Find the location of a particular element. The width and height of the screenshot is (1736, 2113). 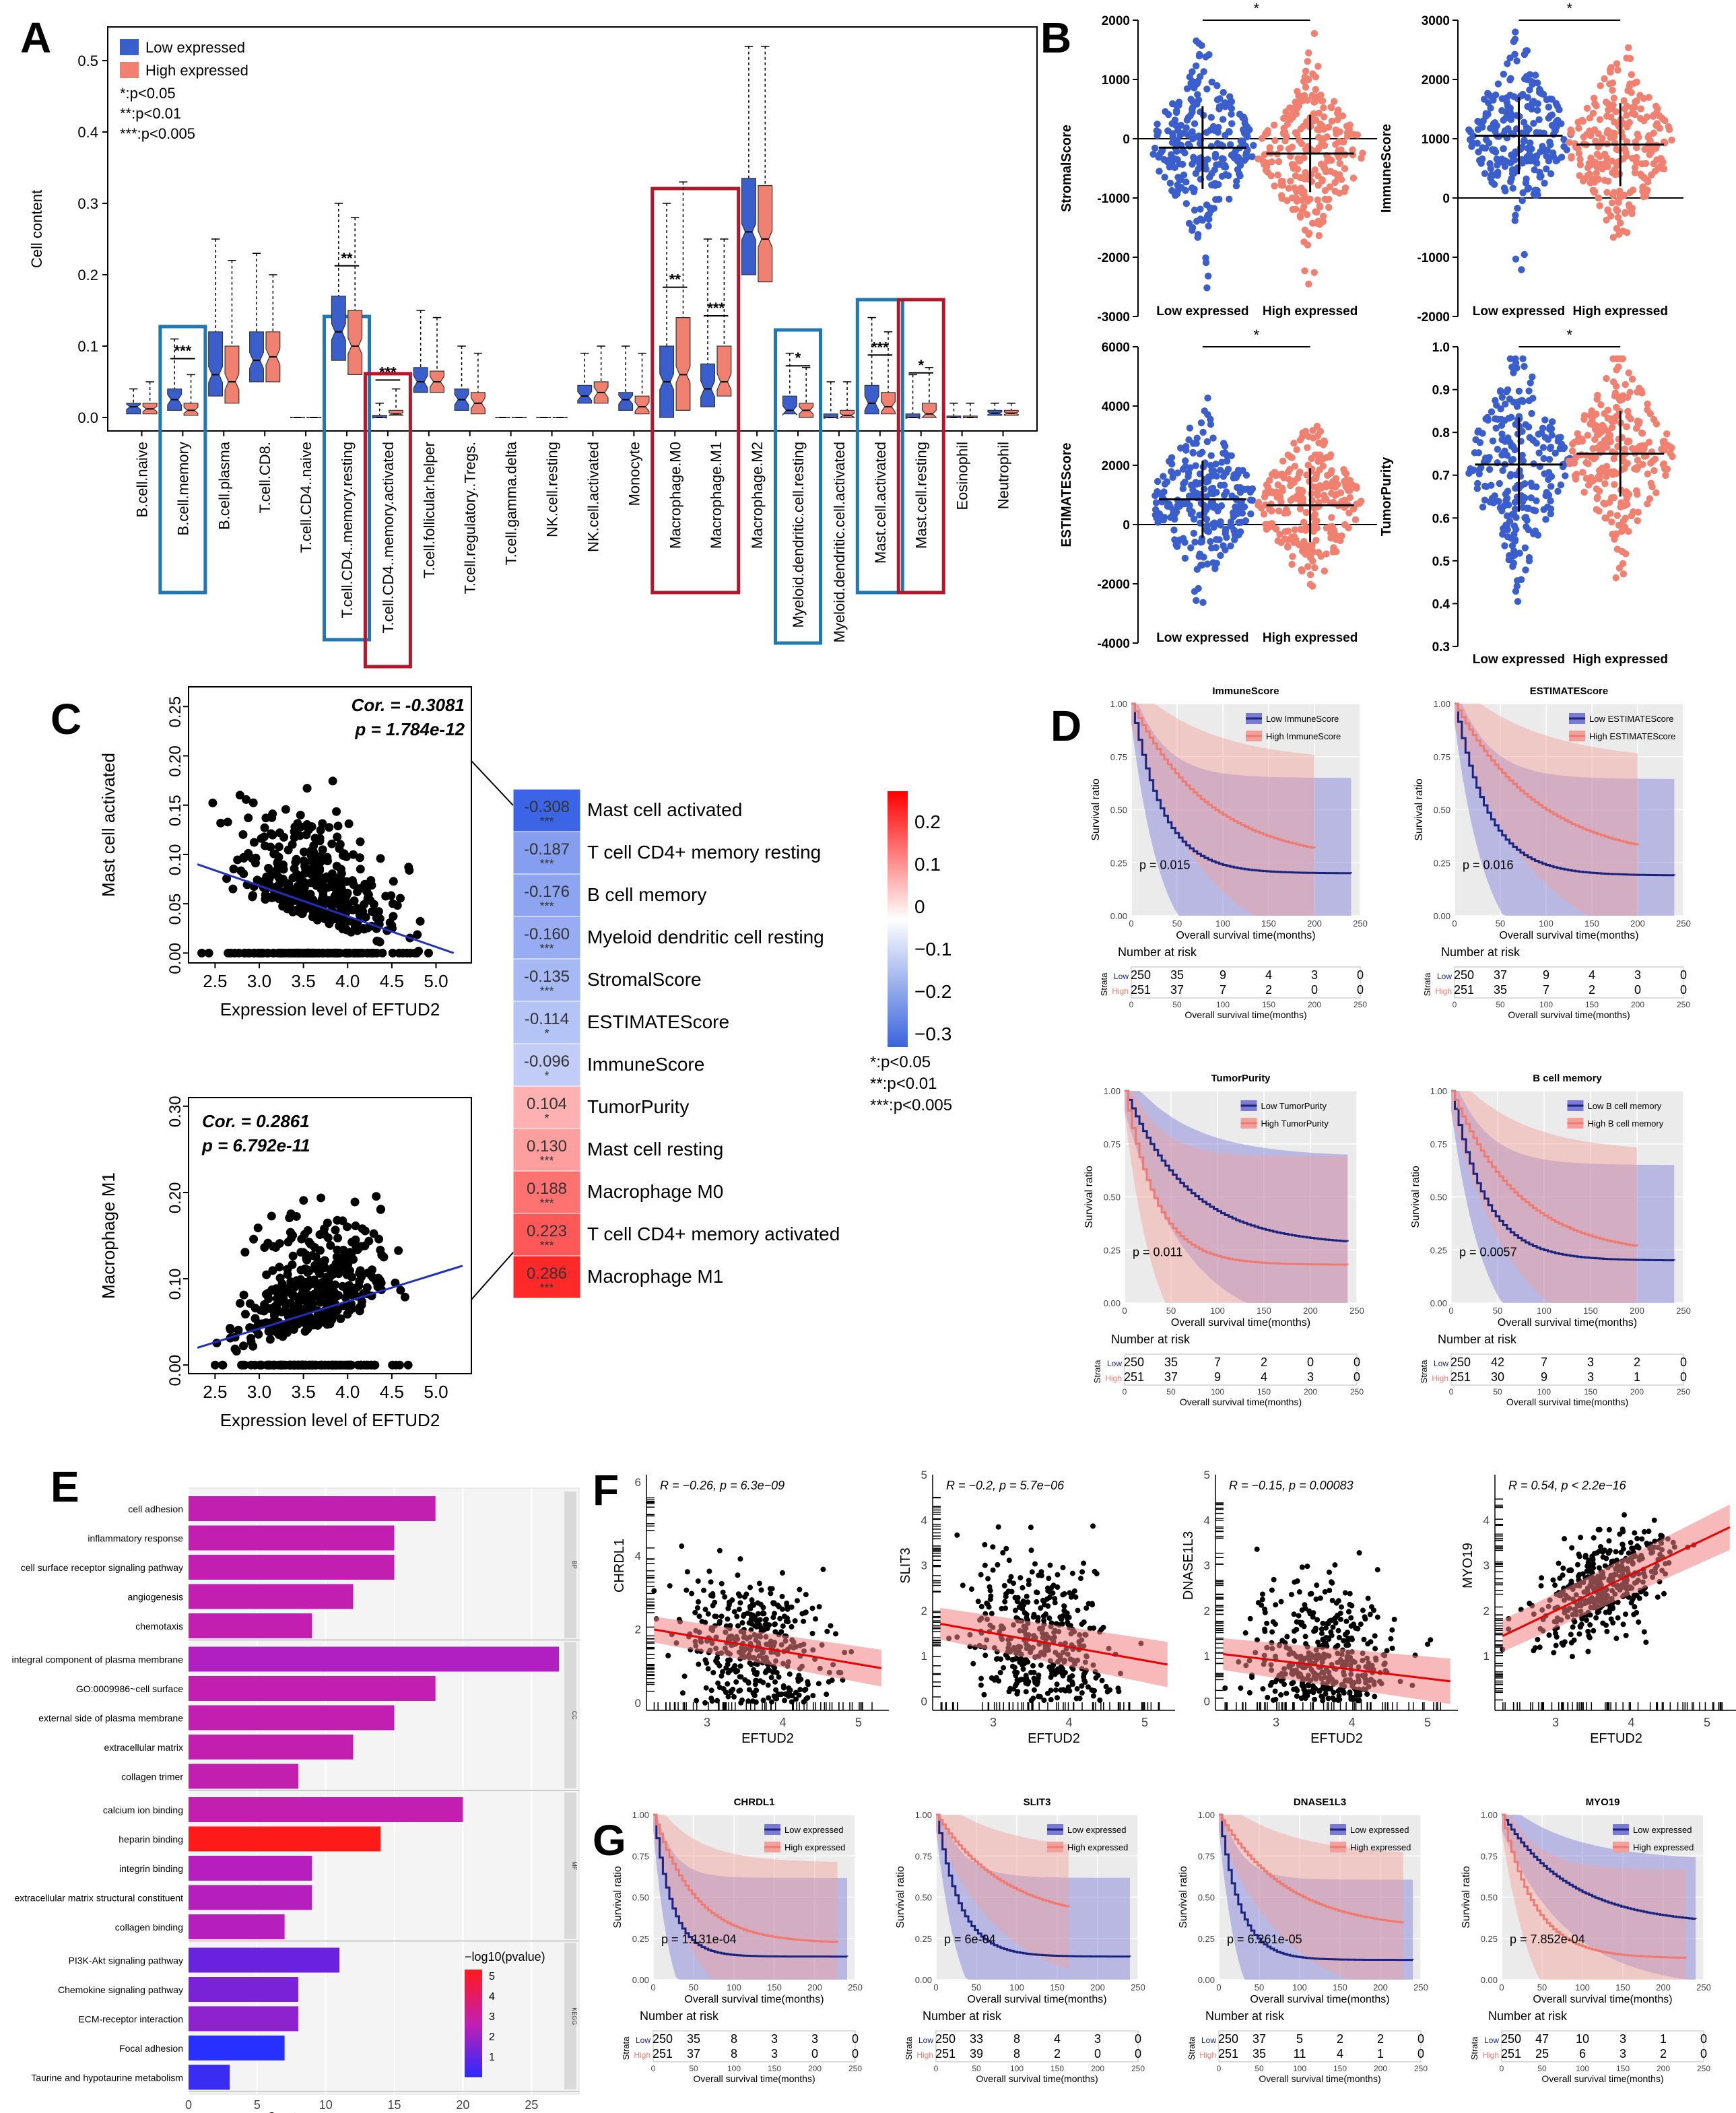

y-axis-label: Survival ratio is located at coordinates (1416, 1197).